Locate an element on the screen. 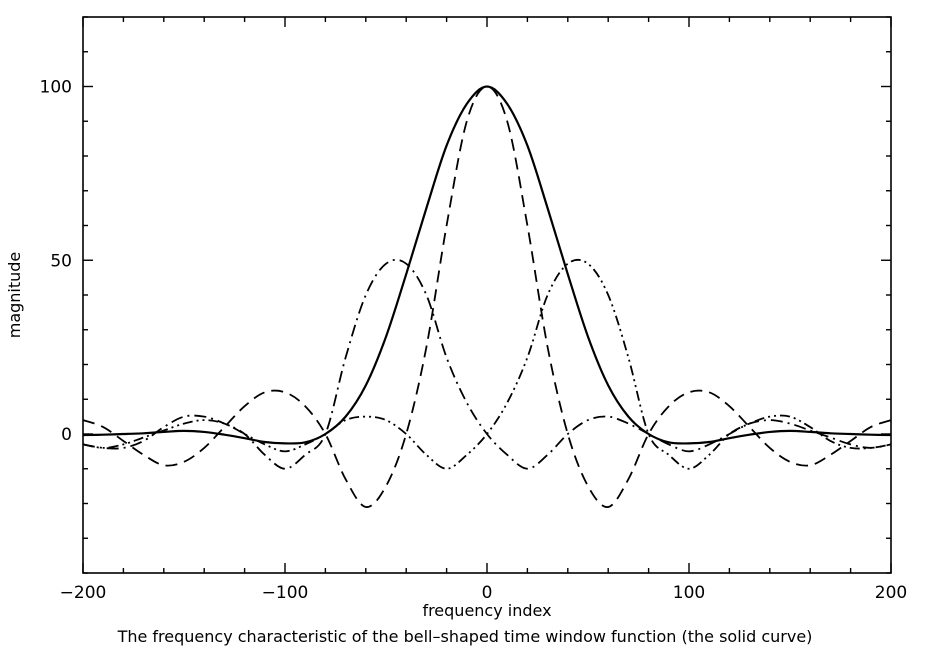 Image resolution: width=932 pixels, height=655 pixels. x-tick-label: −200 is located at coordinates (83, 593).